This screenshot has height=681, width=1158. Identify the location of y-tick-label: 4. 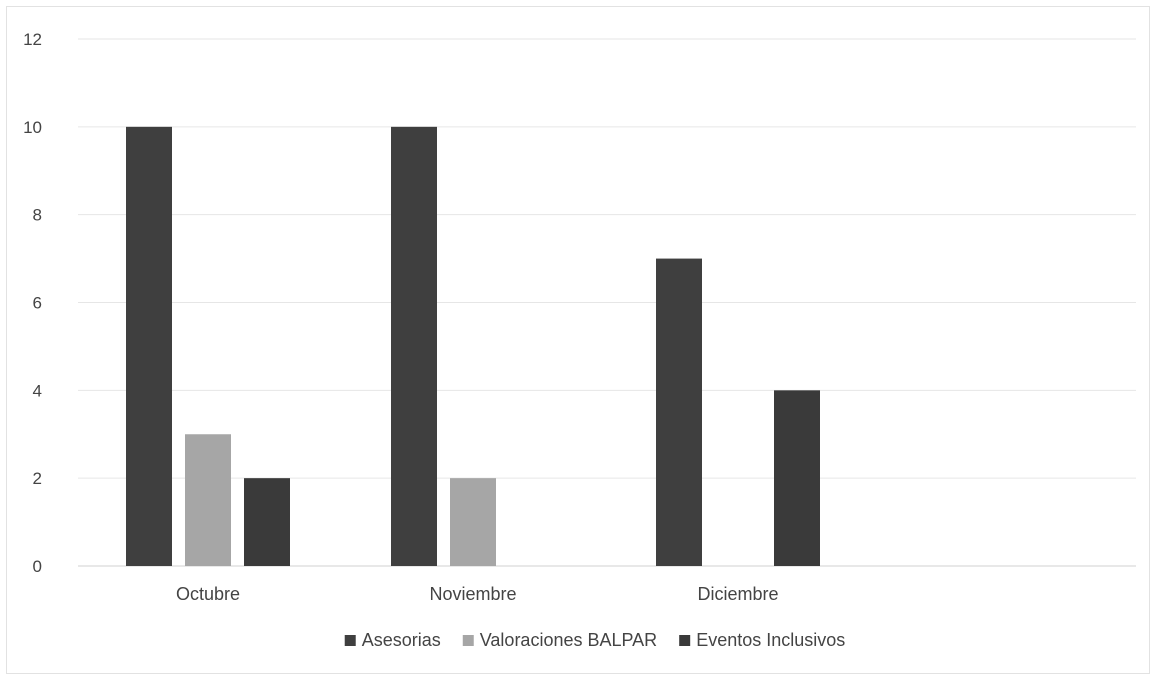
(37, 390).